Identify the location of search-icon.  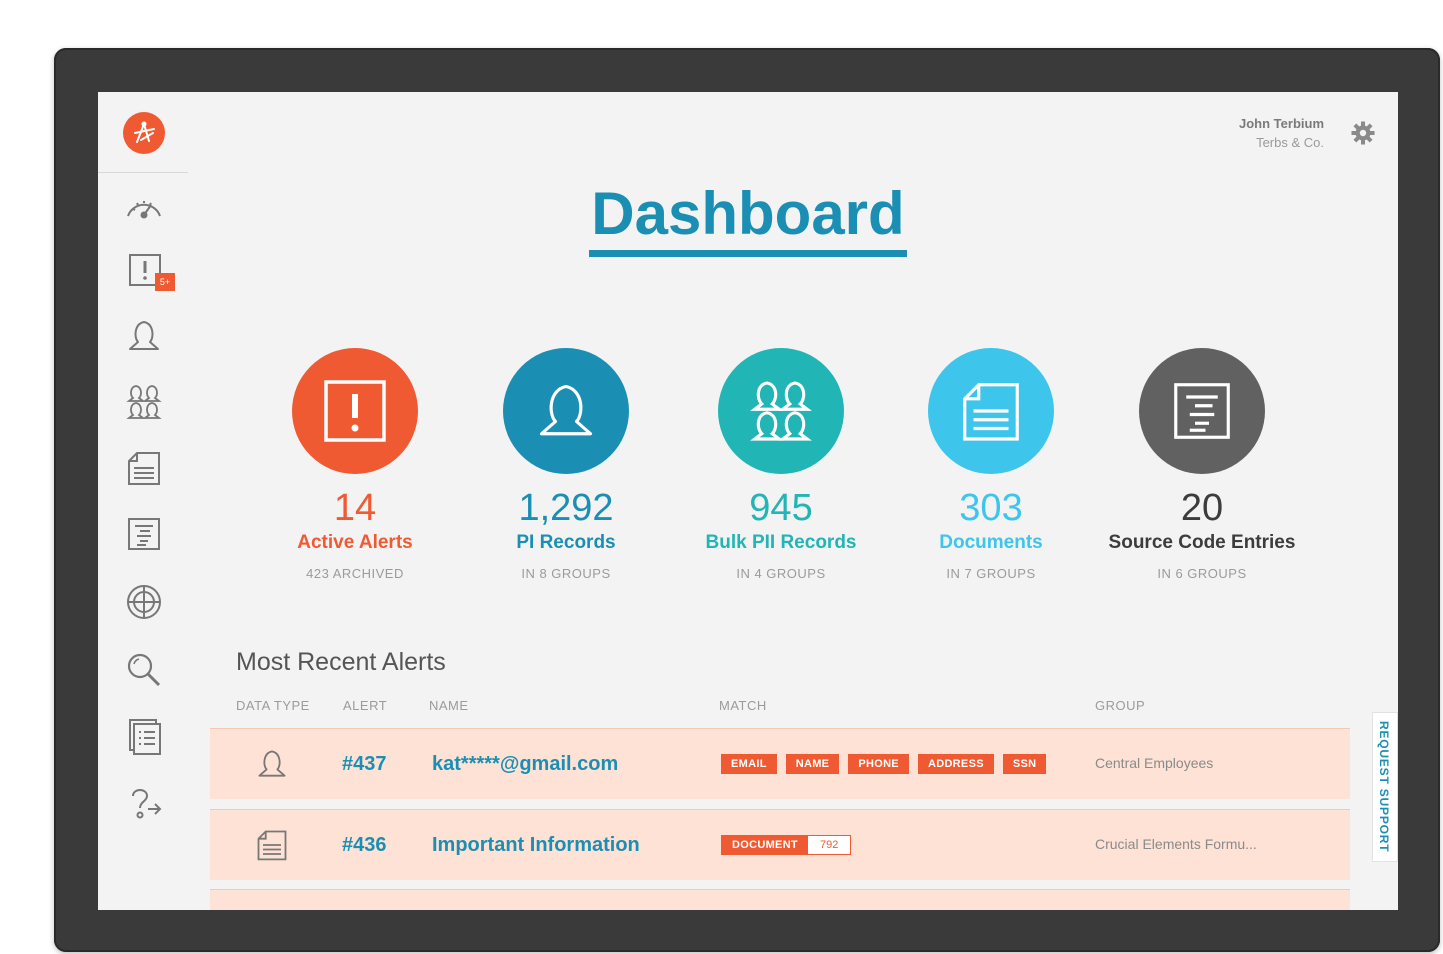
(144, 670).